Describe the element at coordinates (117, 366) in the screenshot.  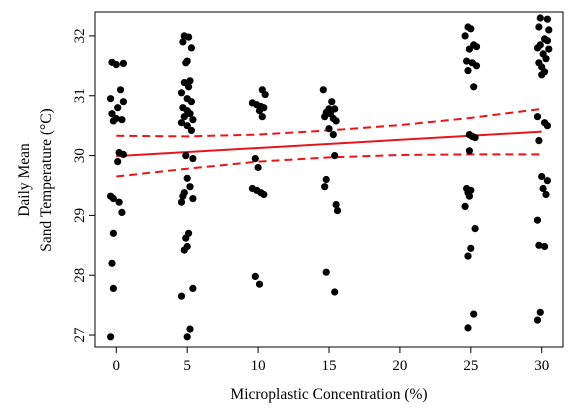
I see `x-tick-label: 0` at that location.